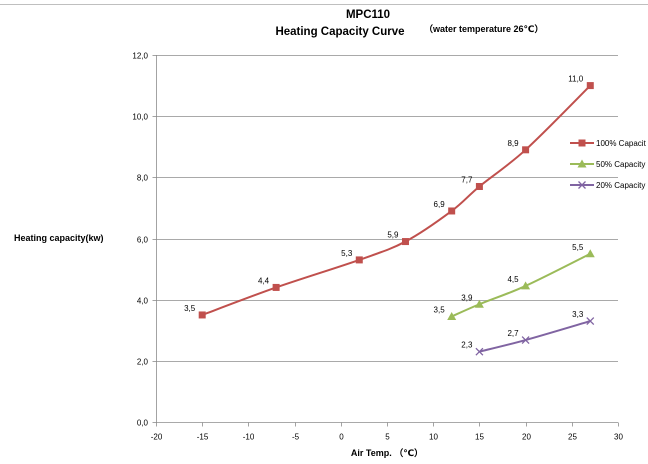 The height and width of the screenshot is (464, 648). What do you see at coordinates (467, 297) in the screenshot?
I see `data-label: 3,9` at bounding box center [467, 297].